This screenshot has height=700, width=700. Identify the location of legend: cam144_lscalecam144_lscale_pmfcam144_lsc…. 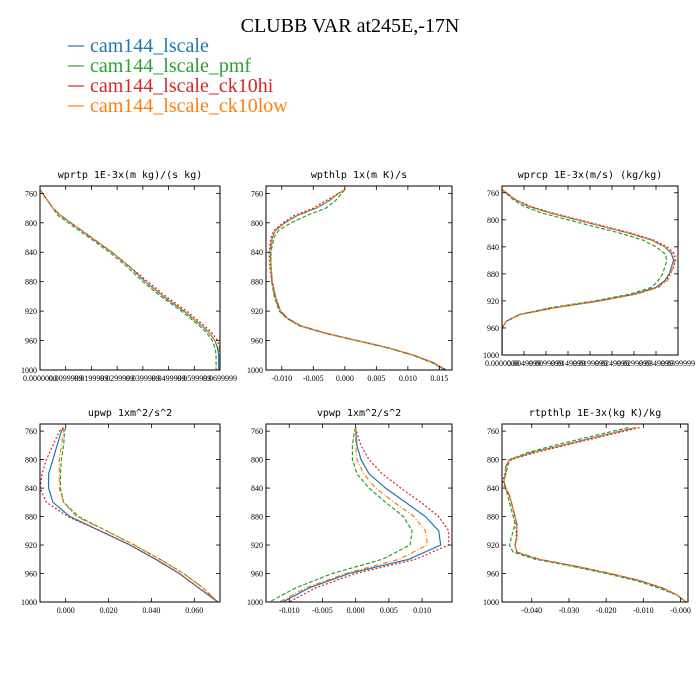
(178, 76).